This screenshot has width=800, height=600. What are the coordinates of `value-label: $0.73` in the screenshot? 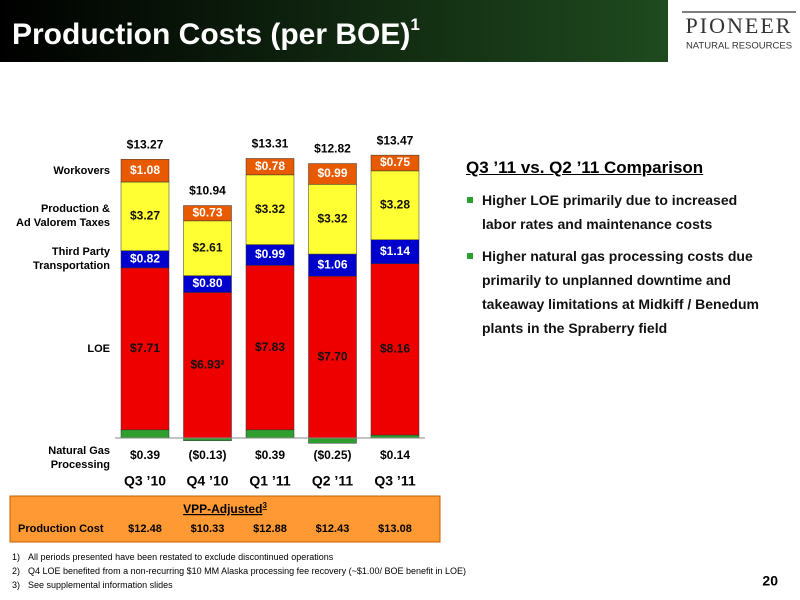 It's located at (207, 212).